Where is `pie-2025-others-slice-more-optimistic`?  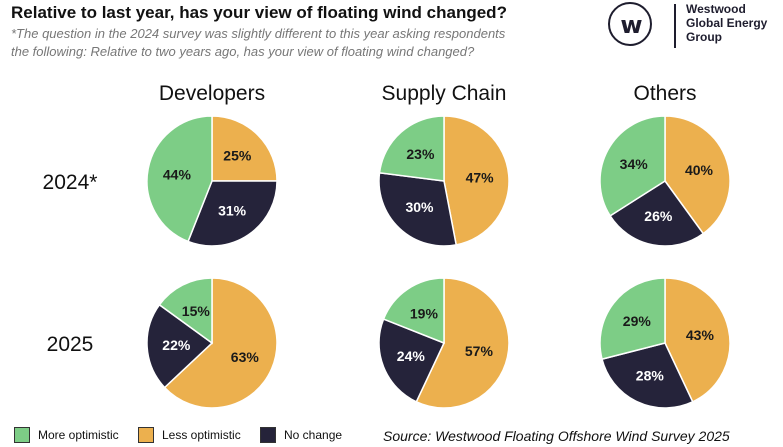 pie-2025-others-slice-more-optimistic is located at coordinates (632, 319).